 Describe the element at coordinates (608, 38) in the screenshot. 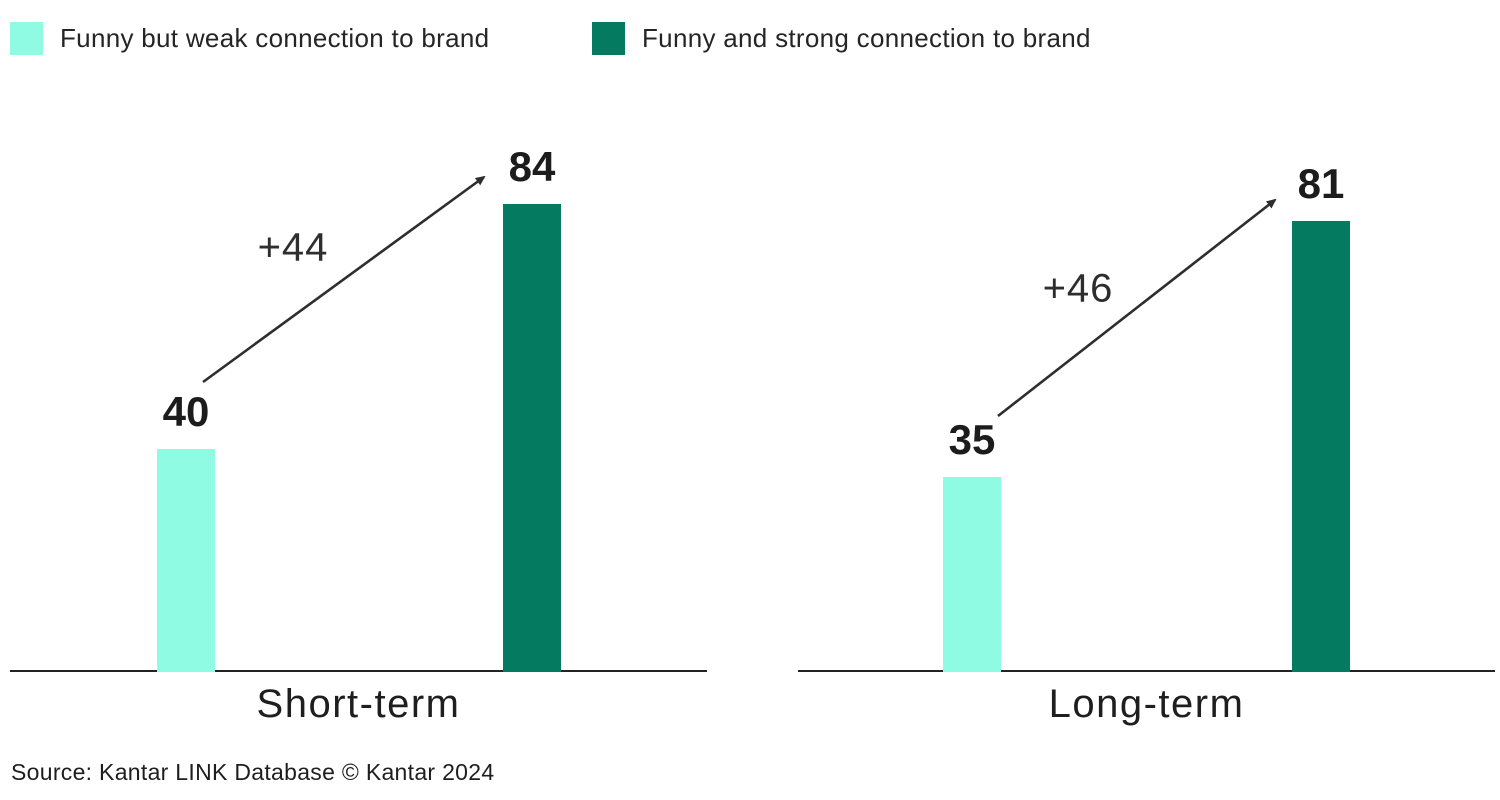

I see `legend-swatch-strong-icon` at that location.